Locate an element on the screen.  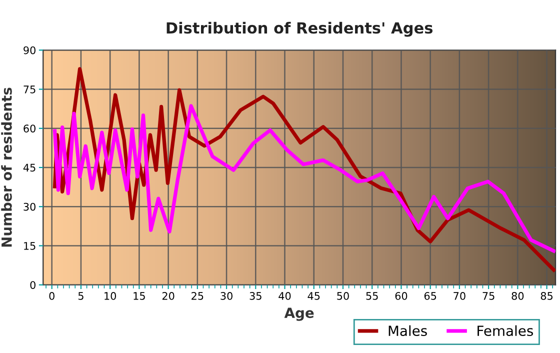
x-tick-label: 75 is located at coordinates (488, 296).